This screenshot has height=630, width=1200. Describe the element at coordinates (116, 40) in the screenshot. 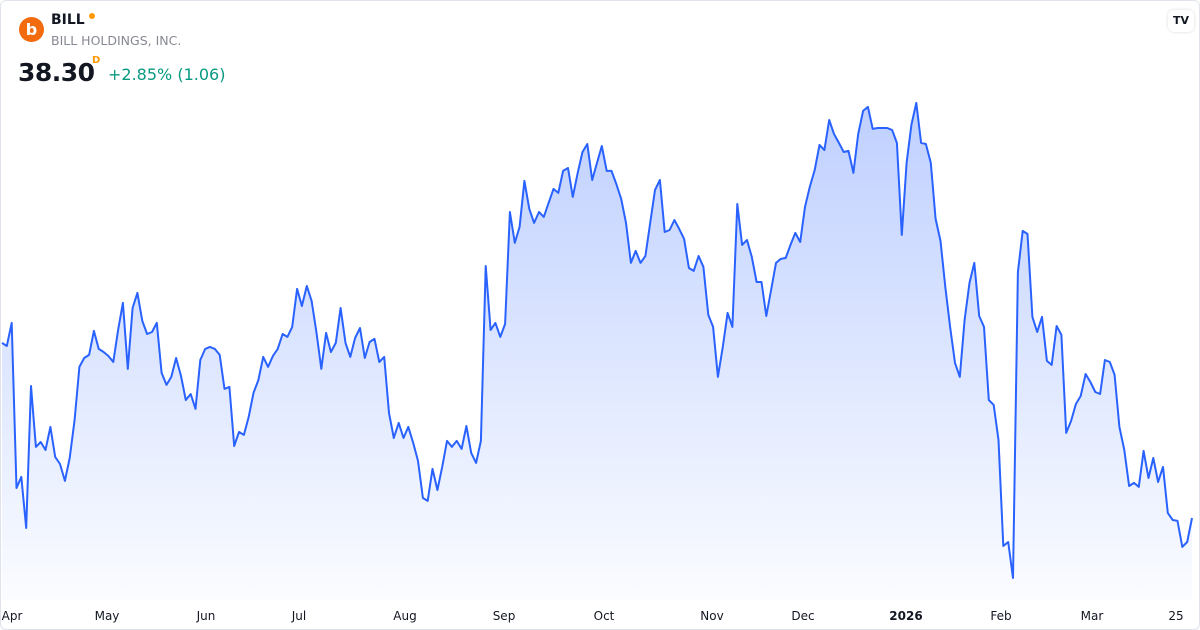

I see `company-name: BILL HOLDINGS, INC.` at that location.